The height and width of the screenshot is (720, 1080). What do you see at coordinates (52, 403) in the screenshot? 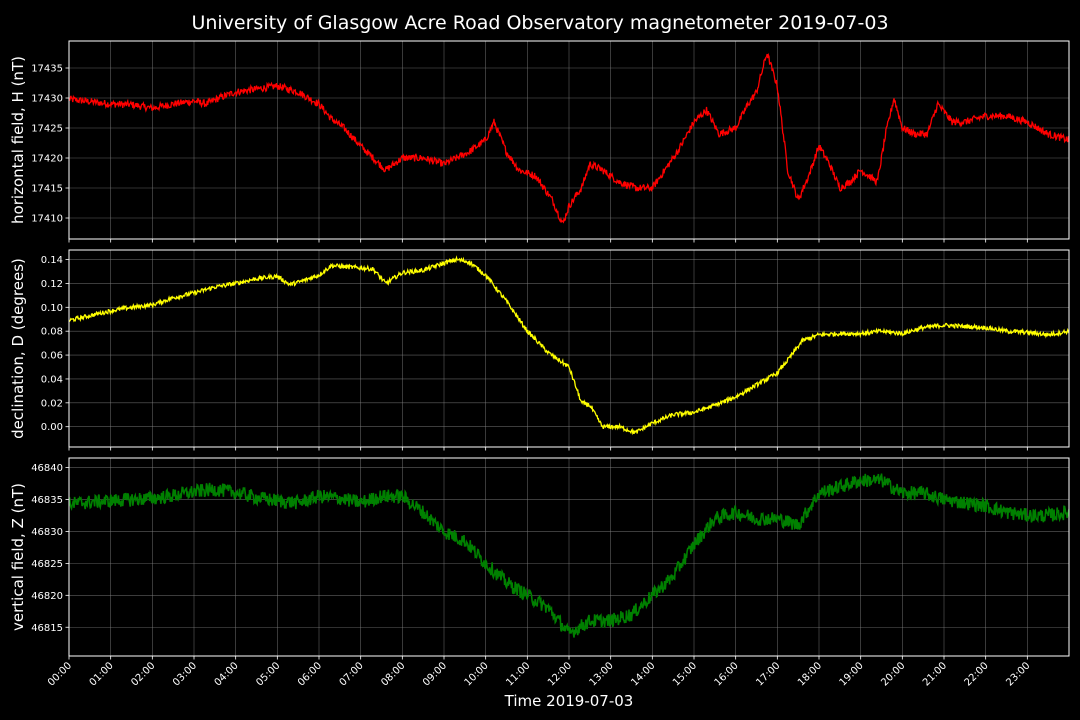
I see `y-tick-label: 0.02` at bounding box center [52, 403].